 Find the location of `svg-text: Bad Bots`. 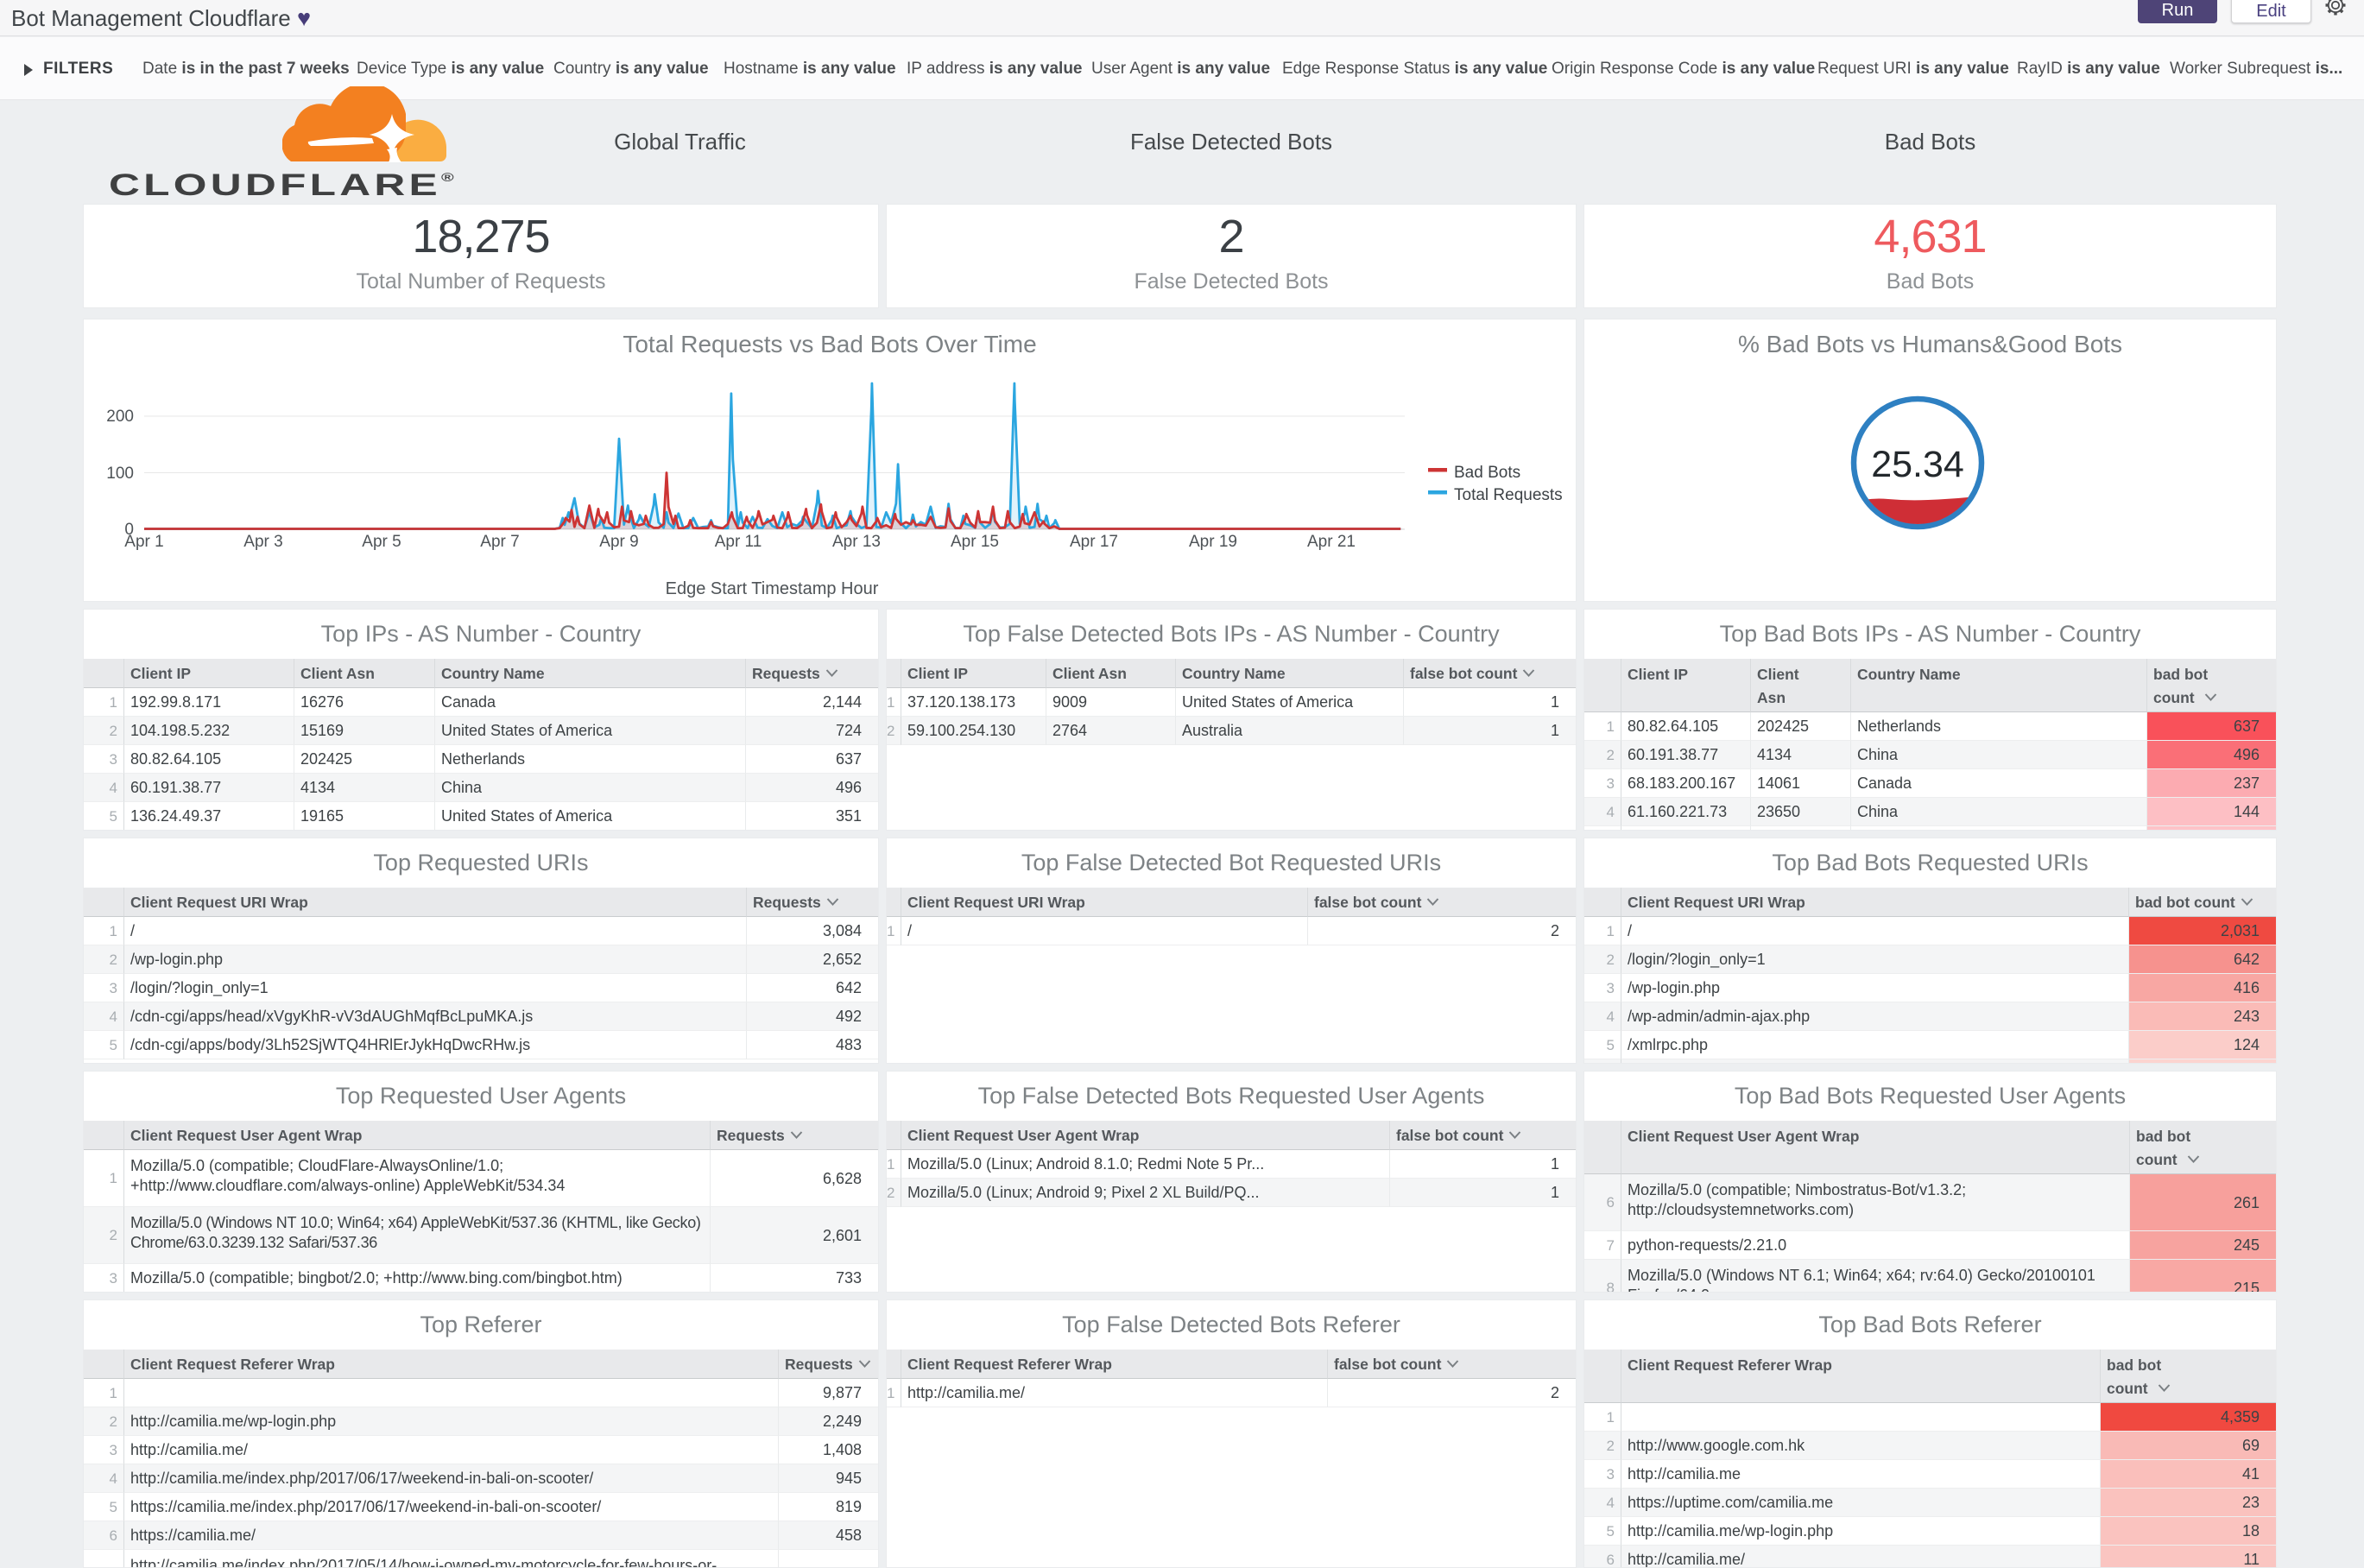

svg-text: Bad Bots is located at coordinates (1487, 473).